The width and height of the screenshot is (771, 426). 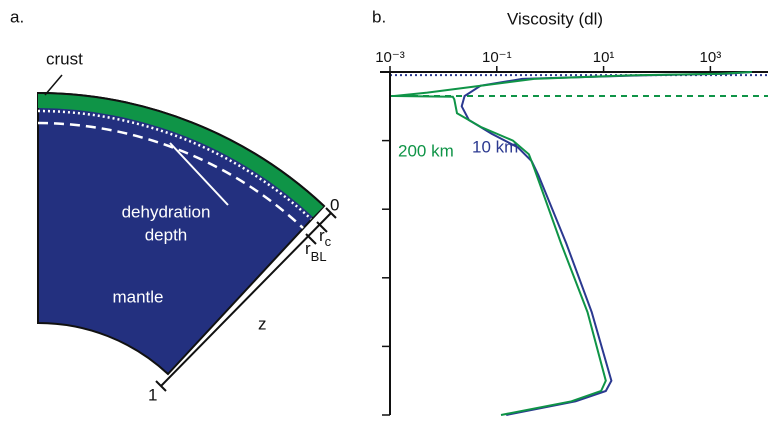 I want to click on panel-label: a., so click(x=17, y=16).